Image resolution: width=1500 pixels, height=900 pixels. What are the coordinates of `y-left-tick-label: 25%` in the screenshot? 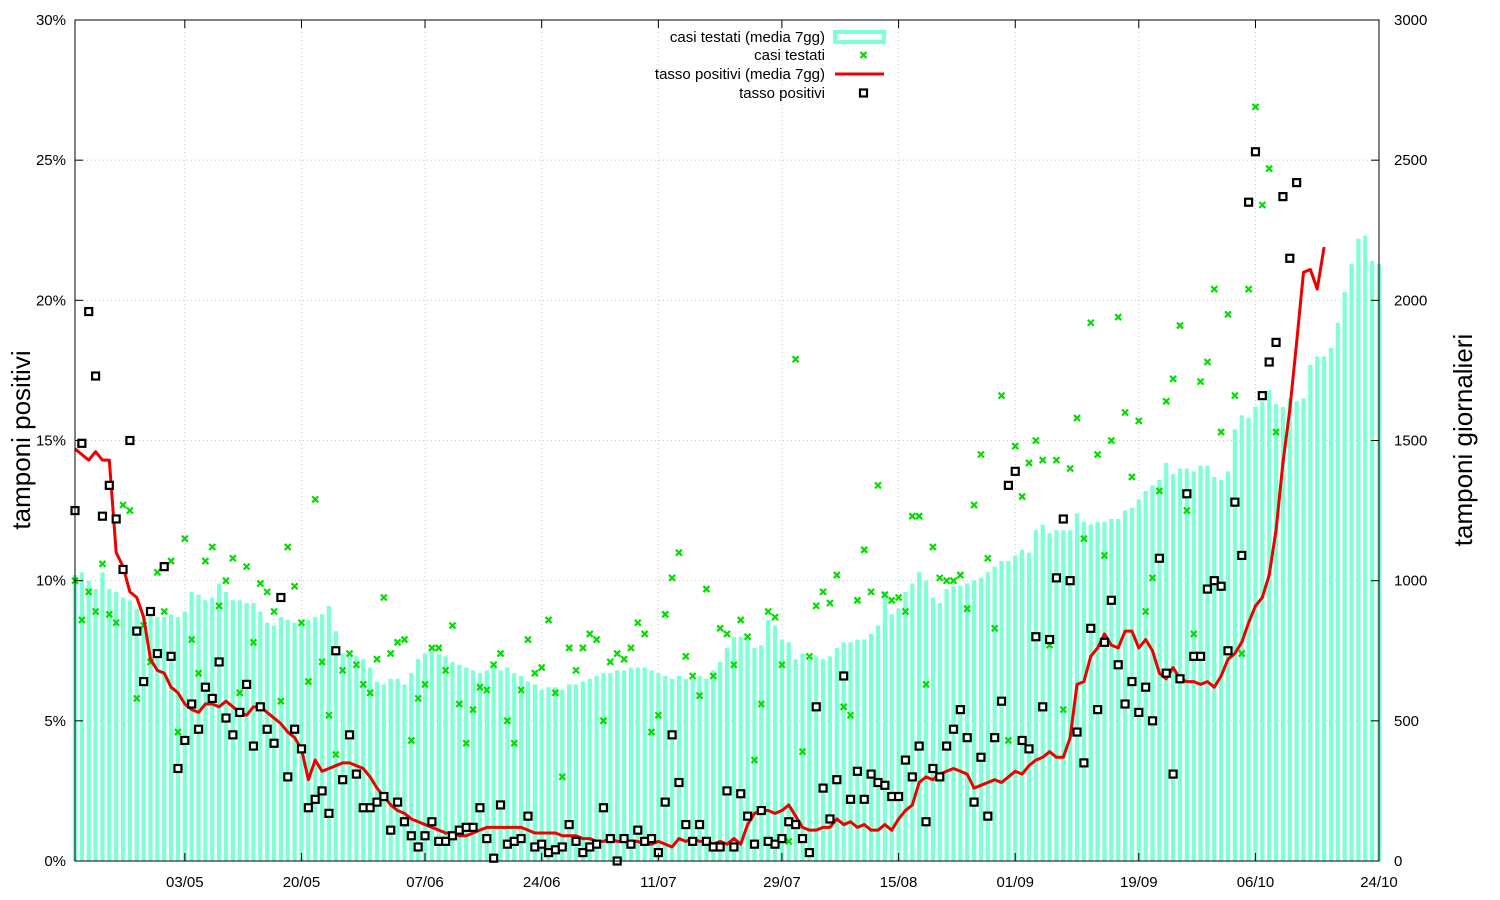 It's located at (51, 160).